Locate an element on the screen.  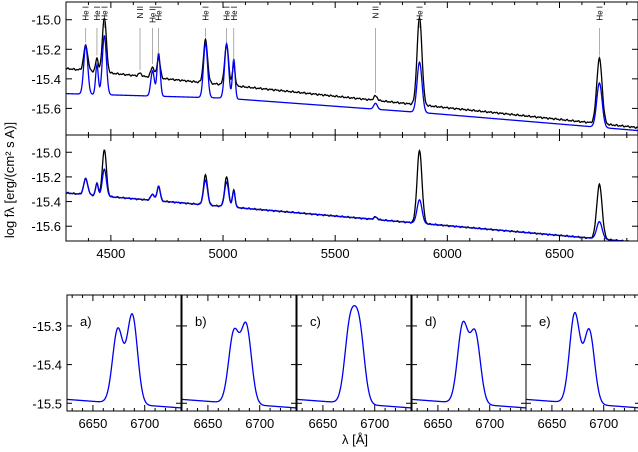
profile-subplot: 6650 6700 d) is located at coordinates (469, 362).